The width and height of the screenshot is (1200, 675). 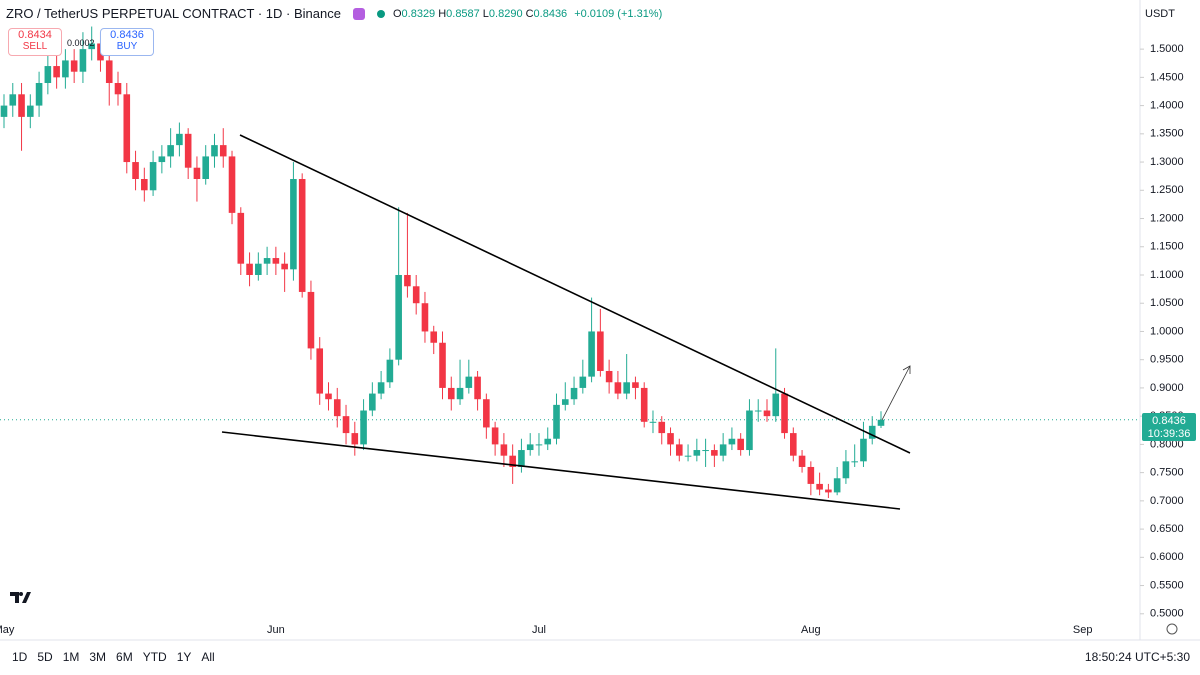 I want to click on logo, so click(x=20, y=597).